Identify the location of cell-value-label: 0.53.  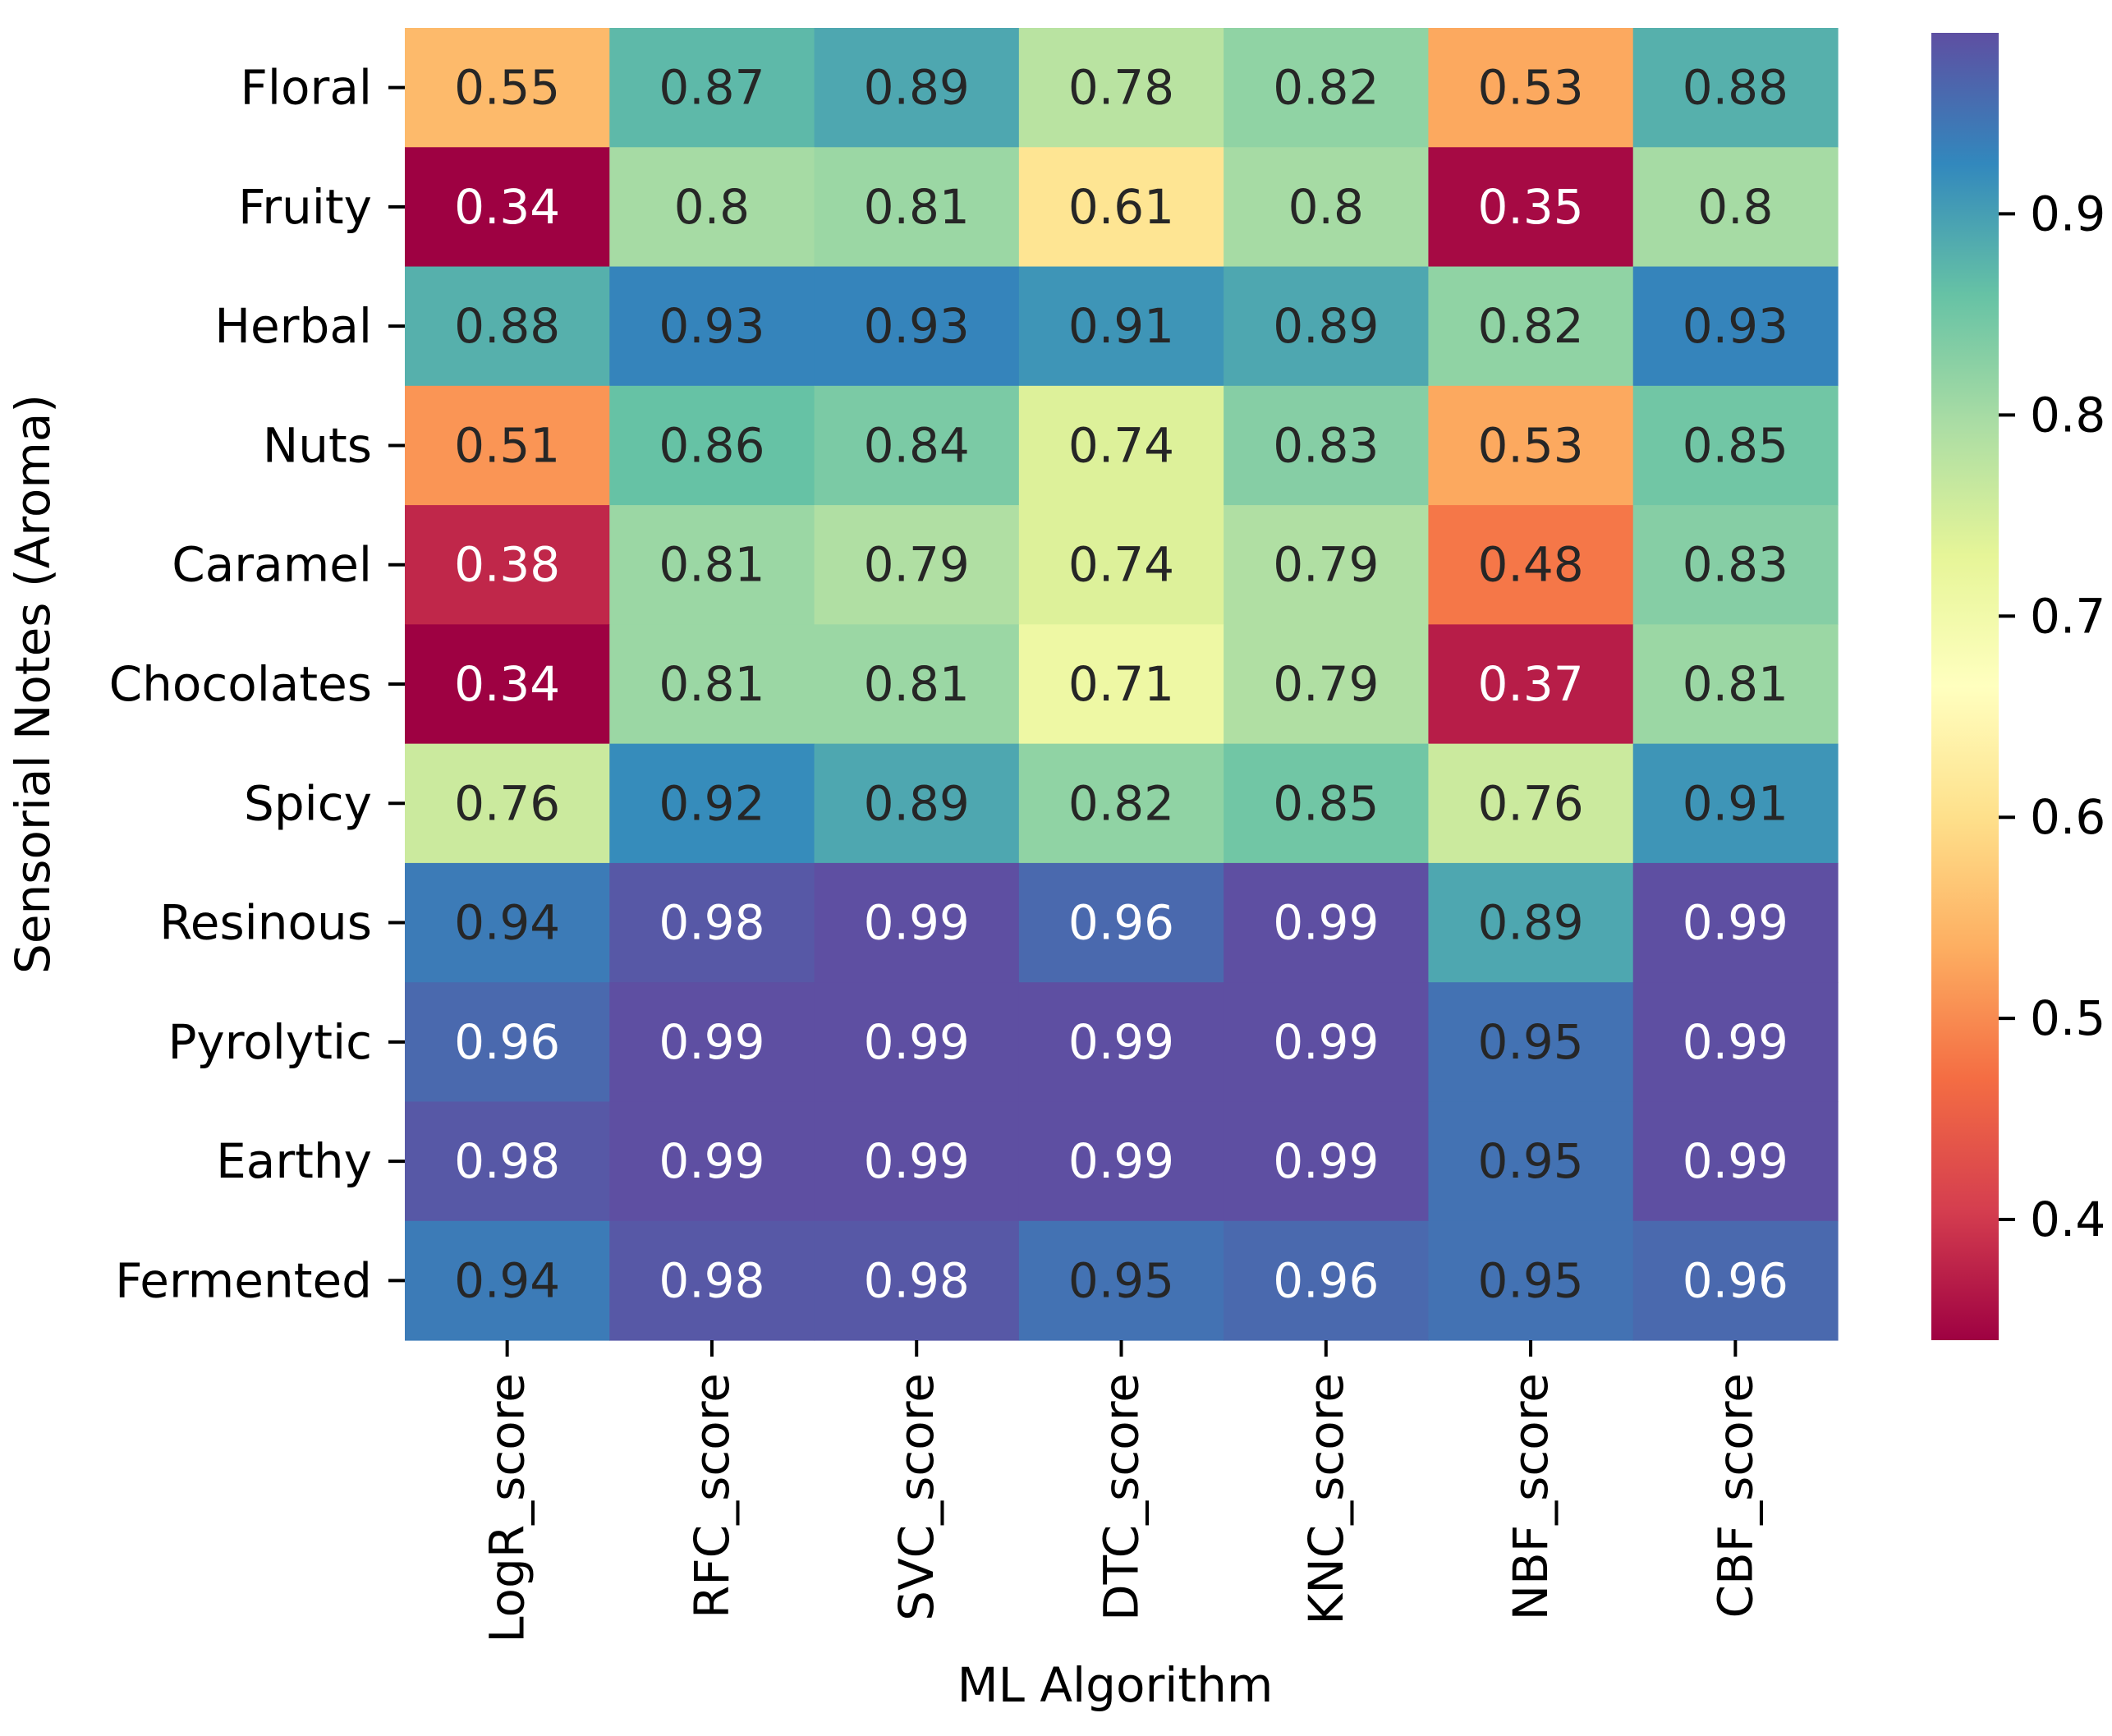
(1531, 445).